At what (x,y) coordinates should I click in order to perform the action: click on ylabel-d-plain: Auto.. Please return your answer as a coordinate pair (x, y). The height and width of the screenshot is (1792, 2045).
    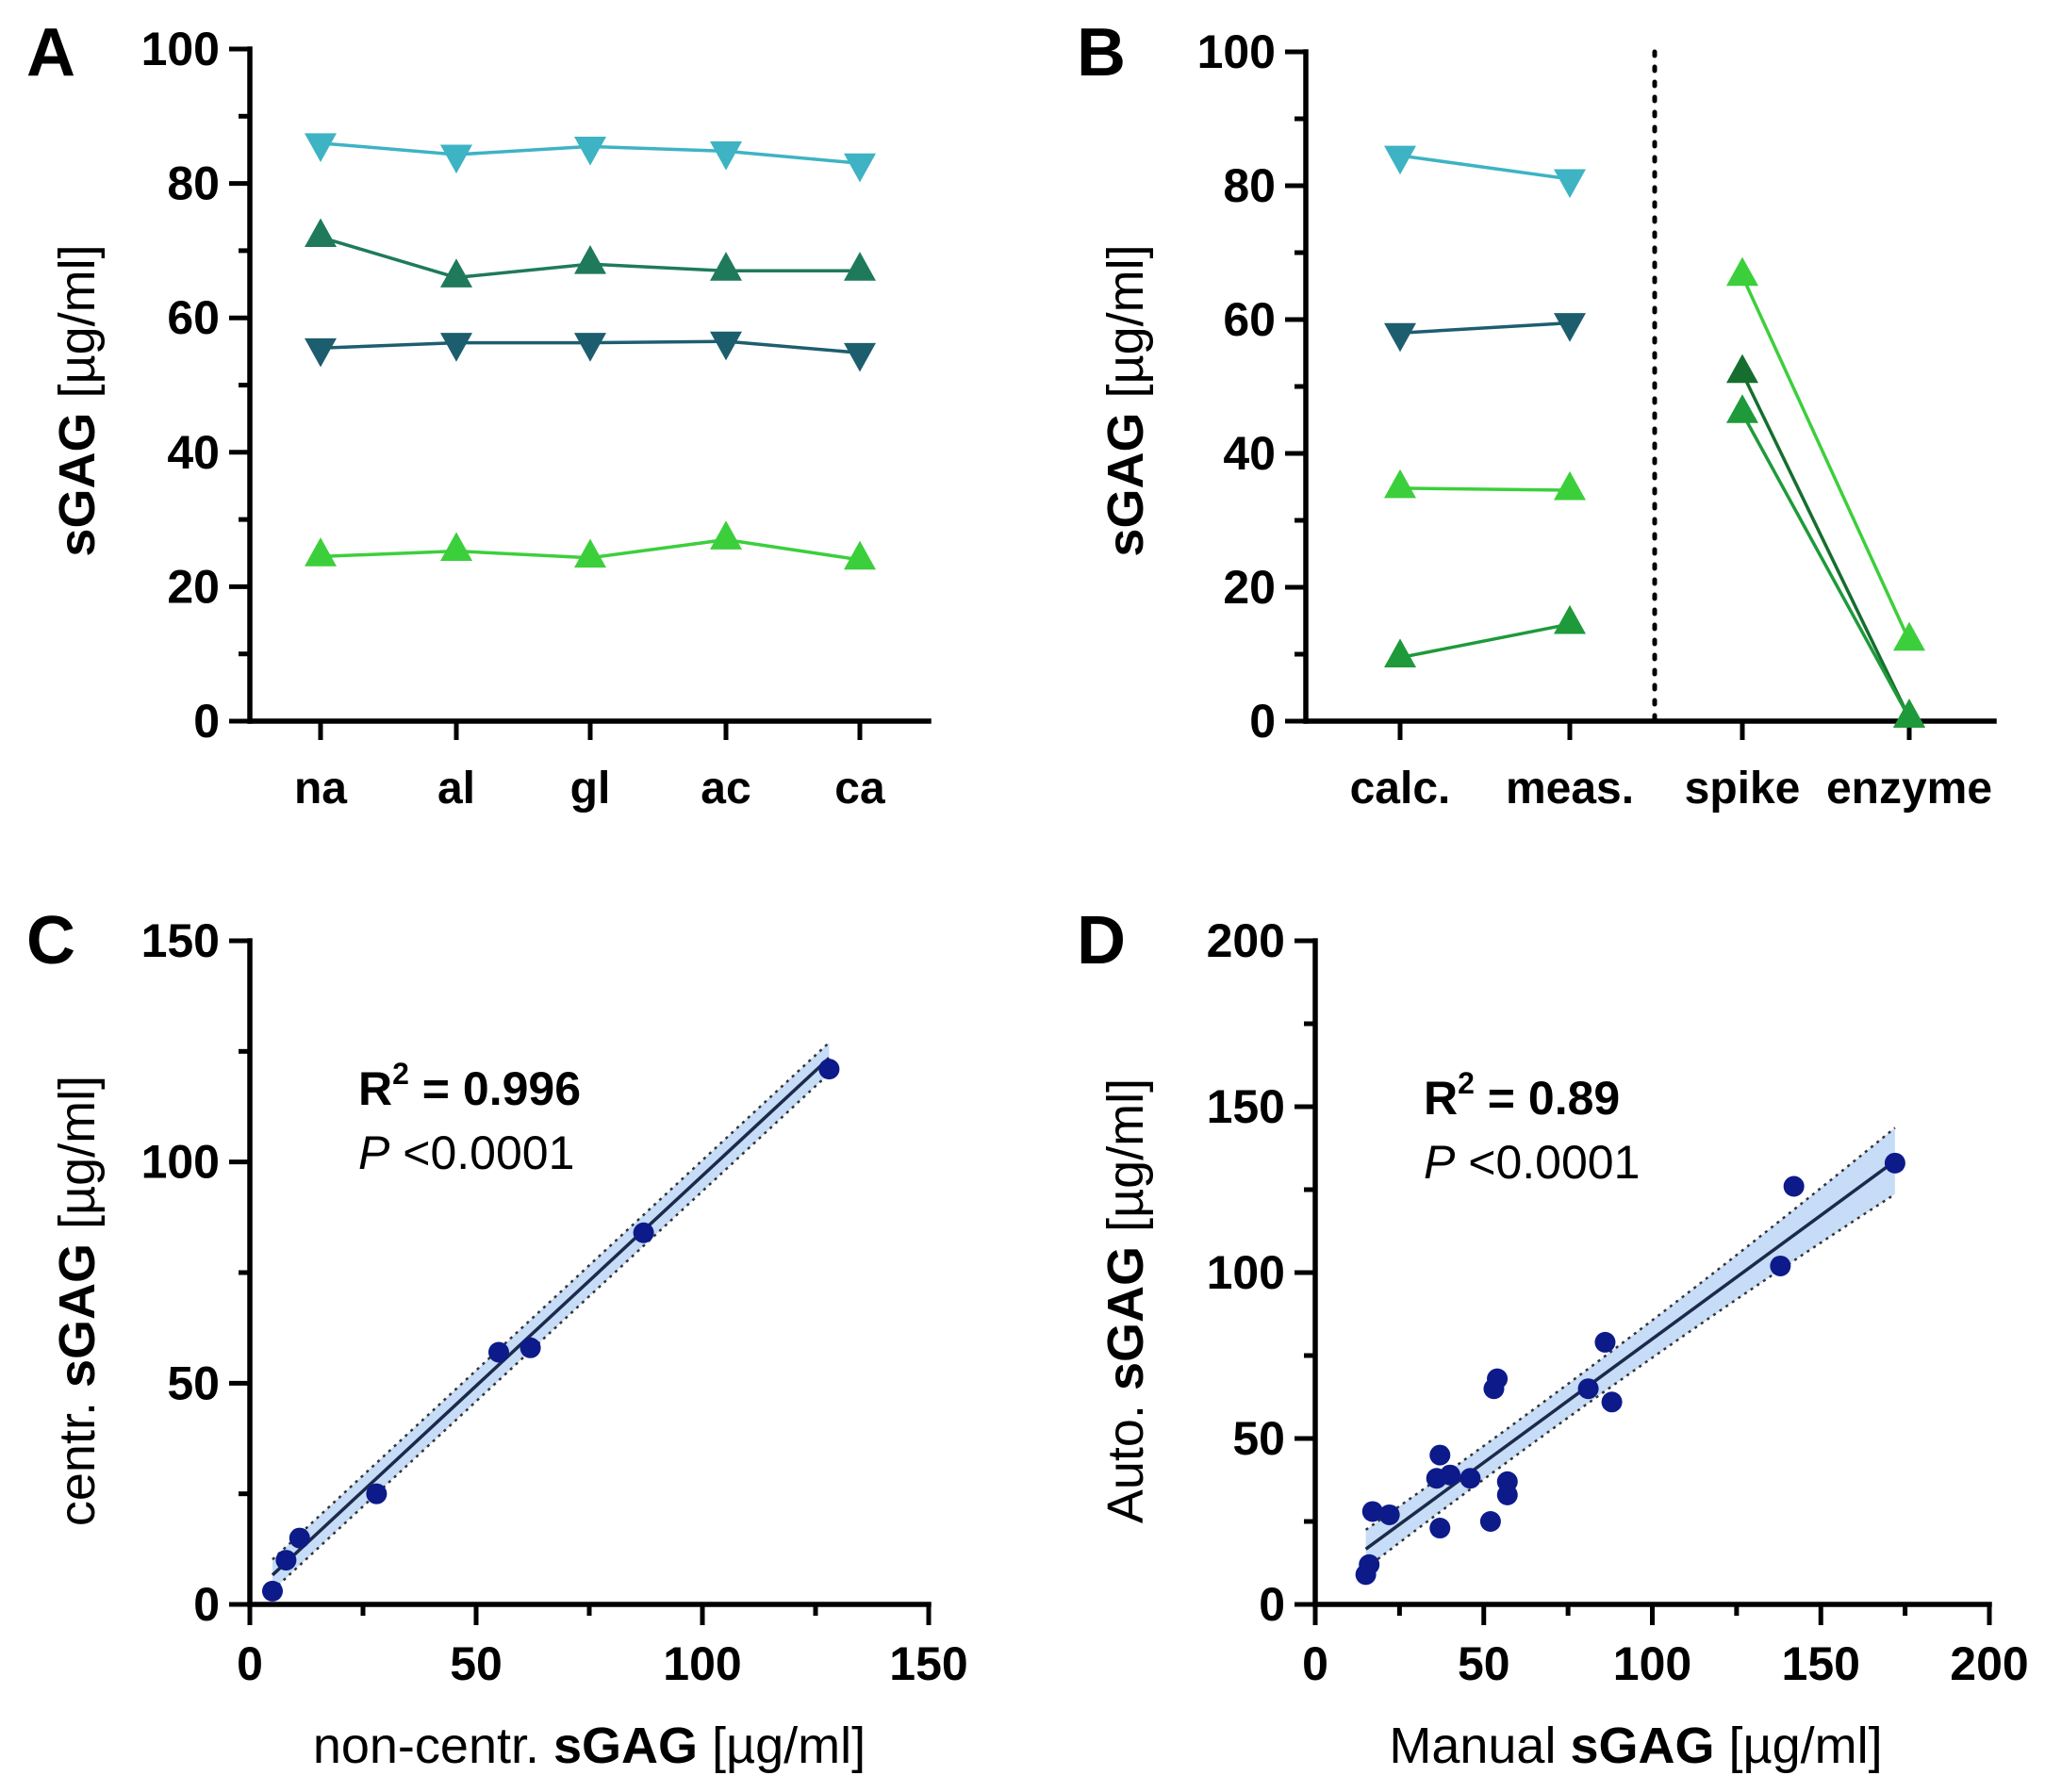
    Looking at the image, I should click on (1125, 1456).